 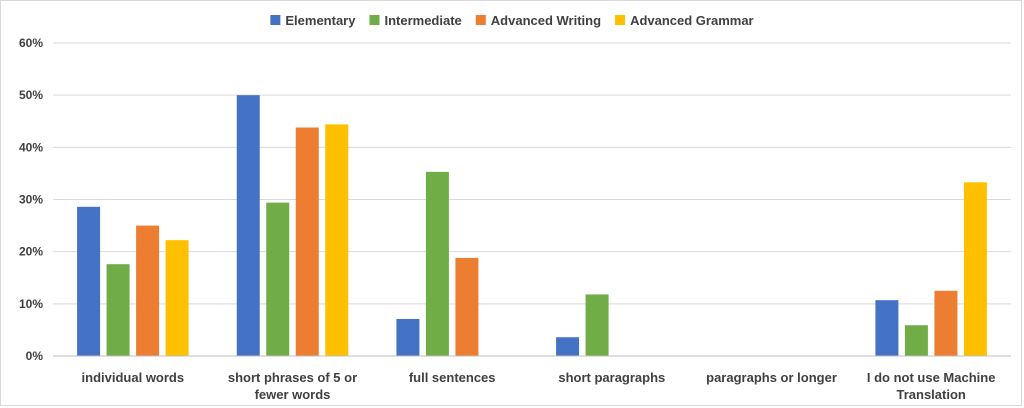 I want to click on y-tick-label: 50%, so click(x=31, y=95).